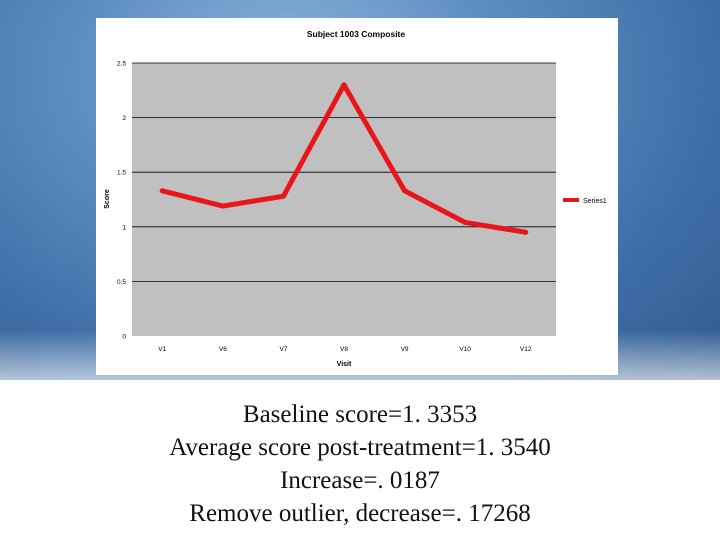 This screenshot has width=720, height=540. I want to click on series-layer, so click(344, 158).